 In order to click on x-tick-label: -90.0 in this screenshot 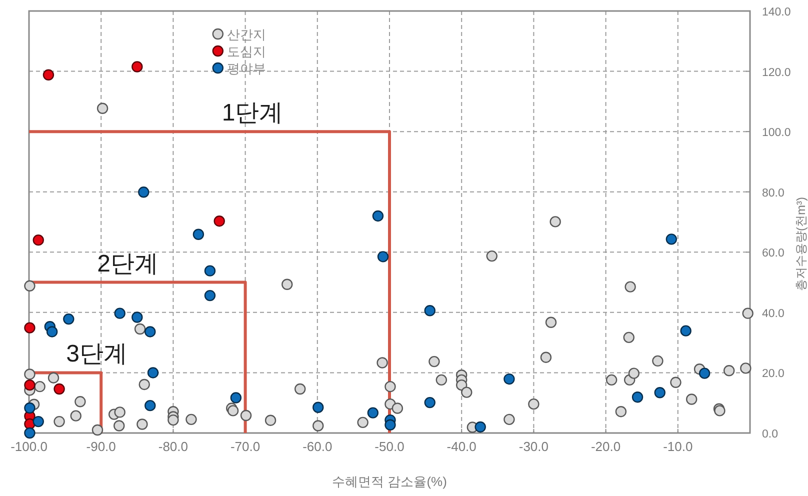, I will do `click(101, 446)`.